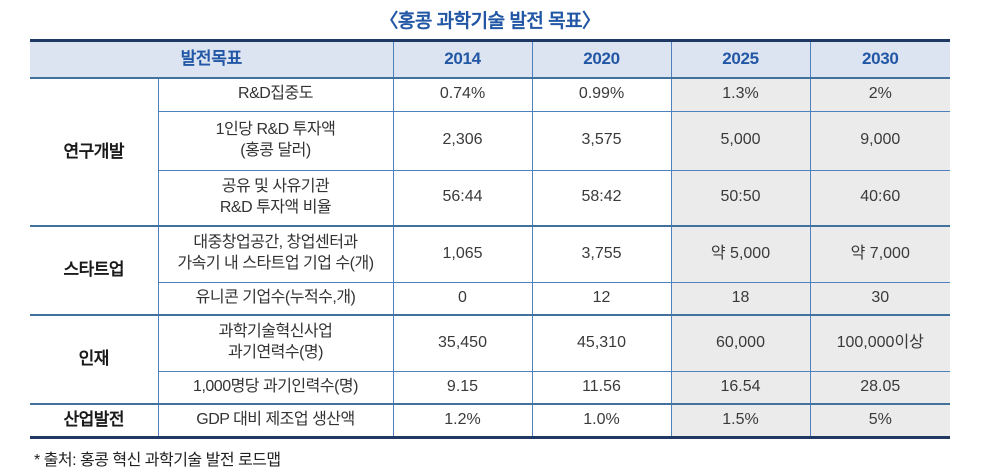 The image size is (981, 470). I want to click on column-header-goal: 발전목표, so click(212, 59).